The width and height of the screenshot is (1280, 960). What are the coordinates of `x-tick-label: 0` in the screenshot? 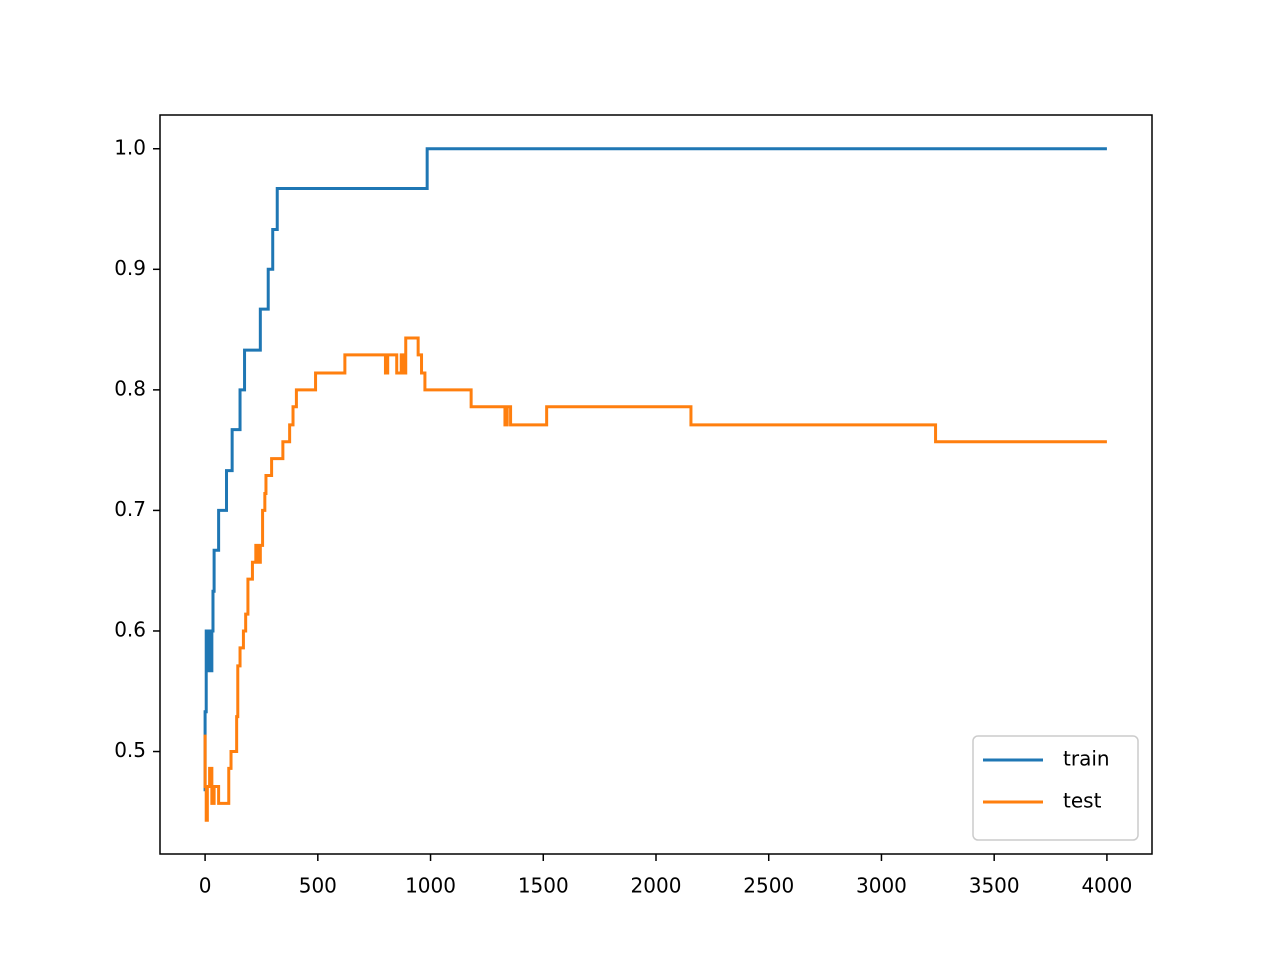 It's located at (205, 886).